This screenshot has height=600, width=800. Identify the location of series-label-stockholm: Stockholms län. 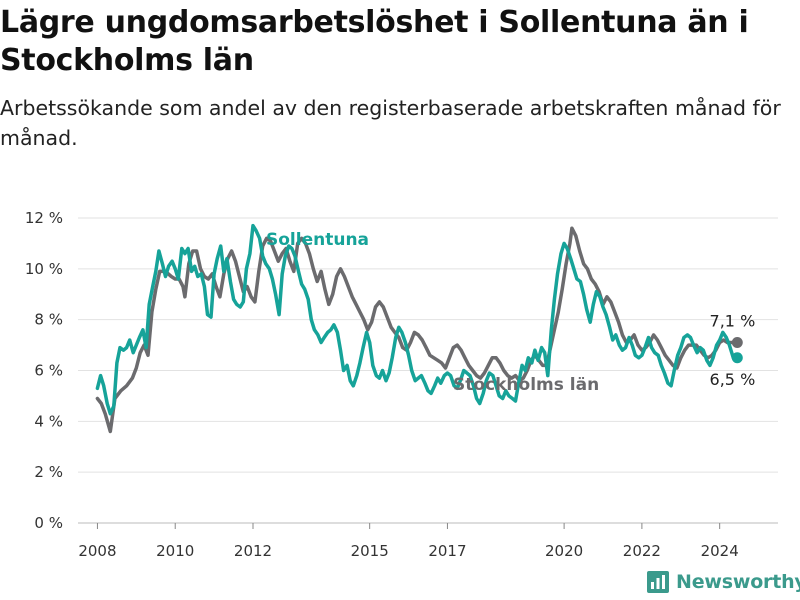
(526, 385).